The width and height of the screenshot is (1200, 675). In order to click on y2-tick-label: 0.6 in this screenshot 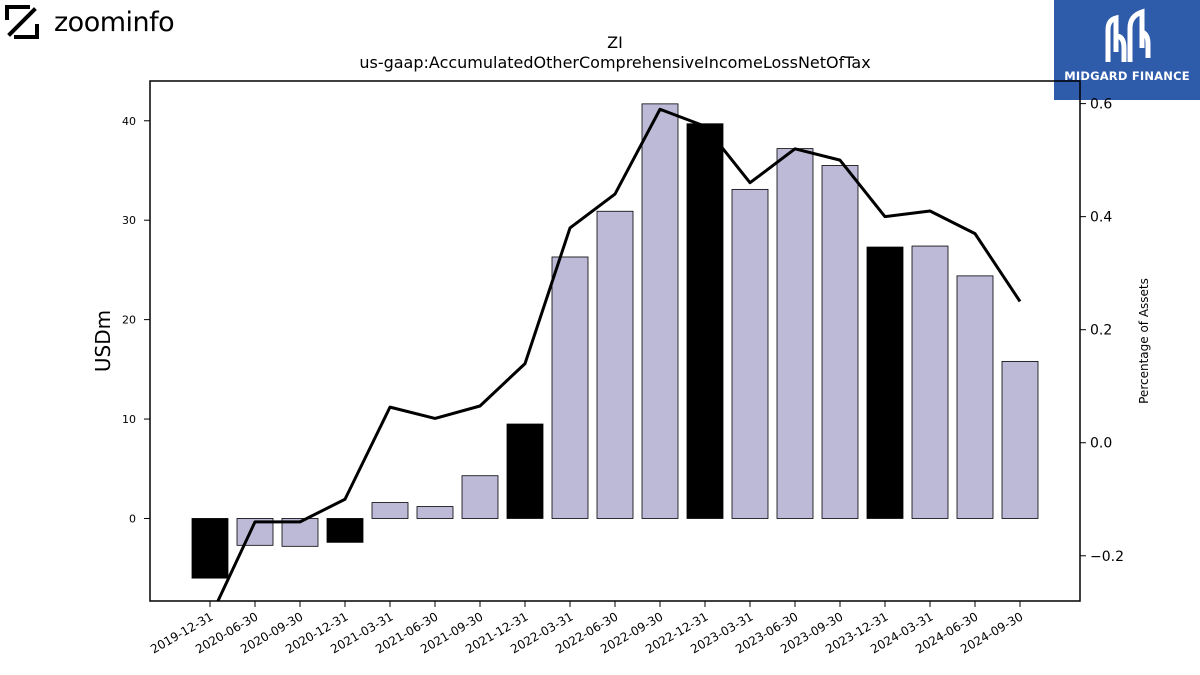, I will do `click(1101, 105)`.